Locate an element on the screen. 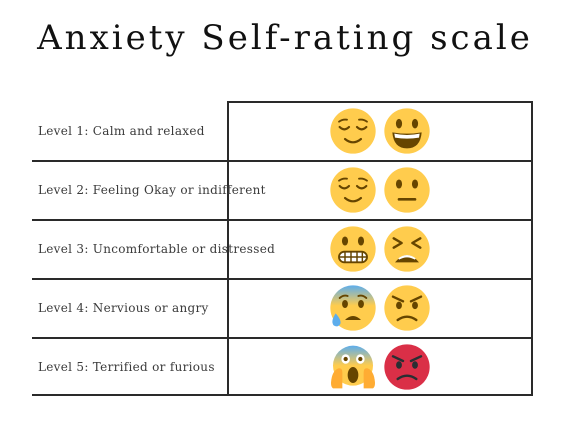 The height and width of the screenshot is (440, 570). angry-face-icon is located at coordinates (406, 308).